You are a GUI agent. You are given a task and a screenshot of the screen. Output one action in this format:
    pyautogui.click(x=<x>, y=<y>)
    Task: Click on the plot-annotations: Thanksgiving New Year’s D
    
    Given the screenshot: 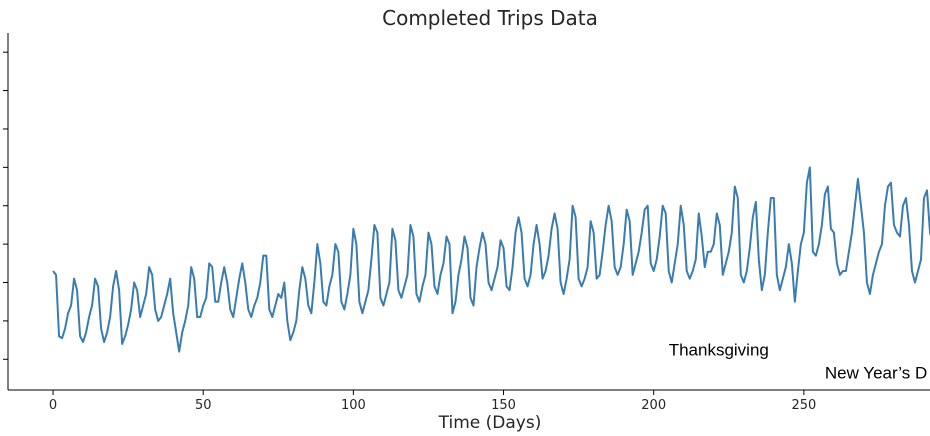 What is the action you would take?
    pyautogui.click(x=798, y=361)
    